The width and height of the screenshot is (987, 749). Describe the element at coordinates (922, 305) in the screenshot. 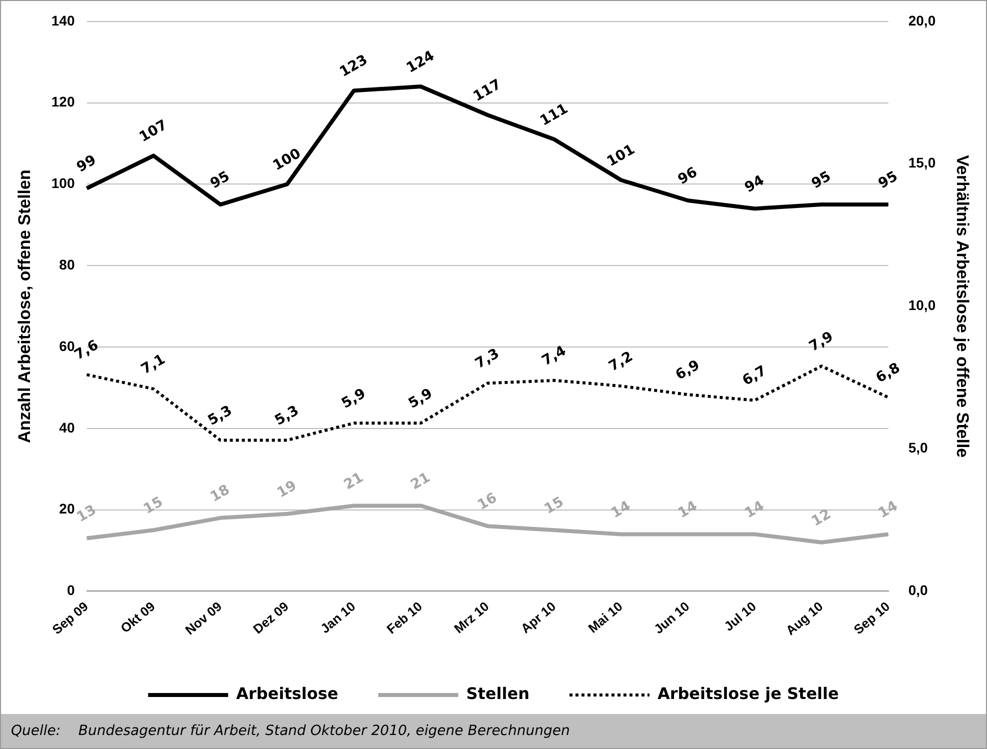

I see `y2-tick-label: 10,0` at that location.